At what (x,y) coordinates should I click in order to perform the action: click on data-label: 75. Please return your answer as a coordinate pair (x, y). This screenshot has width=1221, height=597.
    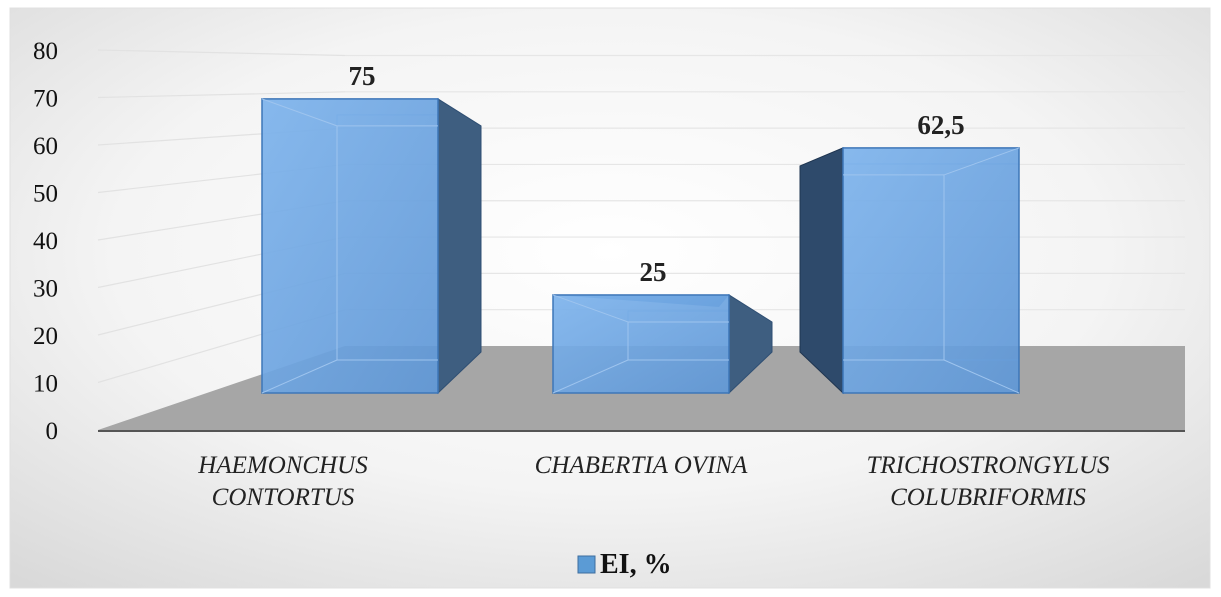
    Looking at the image, I should click on (362, 76).